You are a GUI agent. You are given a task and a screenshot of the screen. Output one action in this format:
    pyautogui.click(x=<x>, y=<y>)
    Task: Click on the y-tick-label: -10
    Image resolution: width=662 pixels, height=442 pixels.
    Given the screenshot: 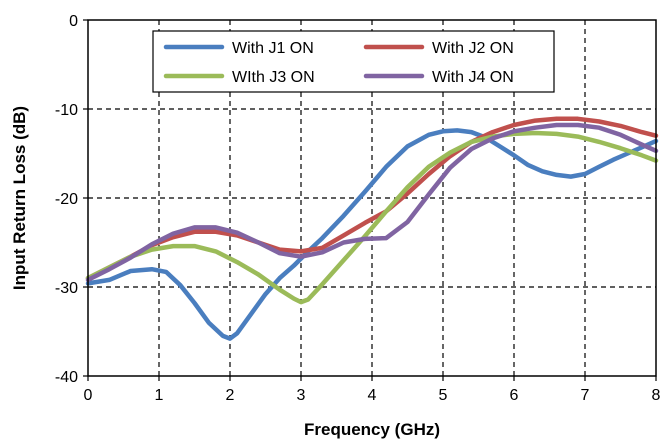 What is the action you would take?
    pyautogui.click(x=66, y=110)
    